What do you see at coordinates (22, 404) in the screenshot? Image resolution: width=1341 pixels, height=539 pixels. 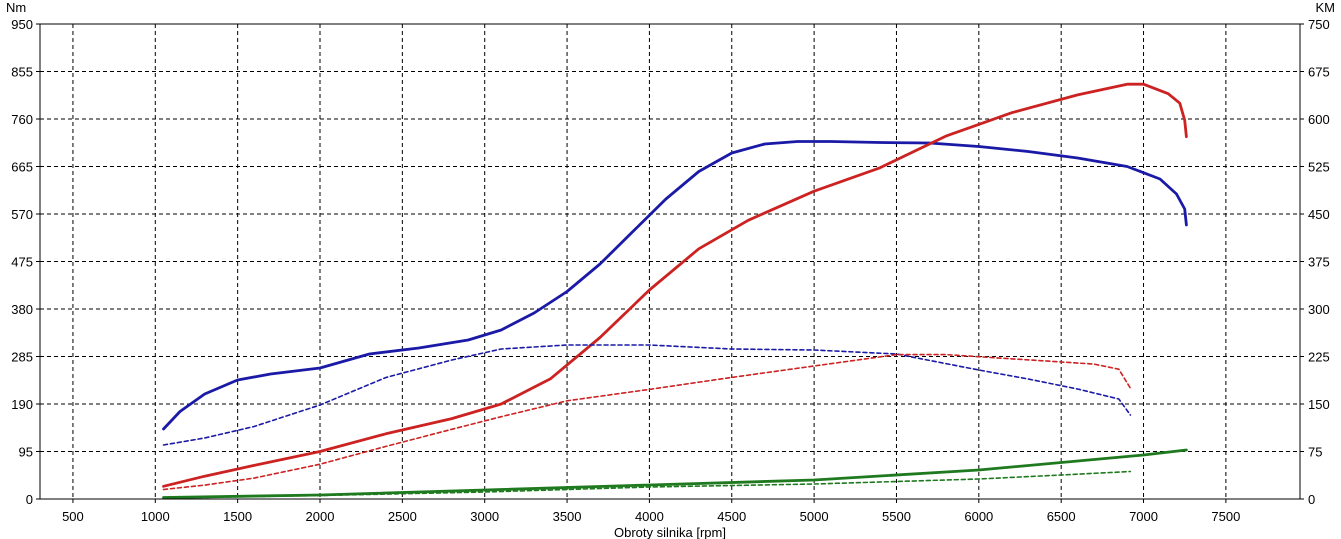 I see `y-left-tick-label: 190` at bounding box center [22, 404].